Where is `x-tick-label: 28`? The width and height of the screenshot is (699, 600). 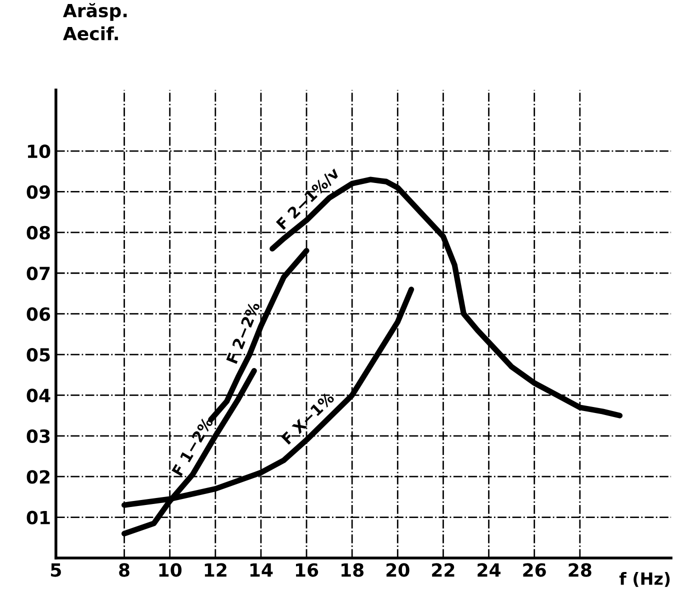
x-tick-label: 28 is located at coordinates (580, 570).